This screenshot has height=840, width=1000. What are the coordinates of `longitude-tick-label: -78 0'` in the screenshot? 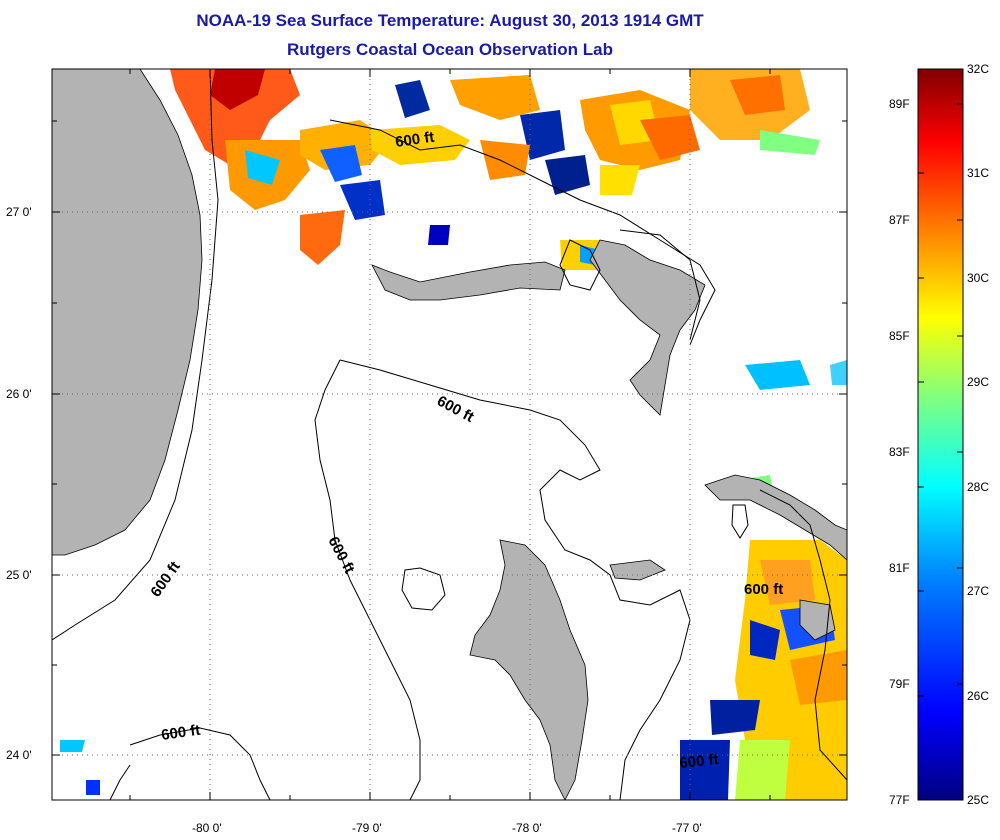 It's located at (527, 828).